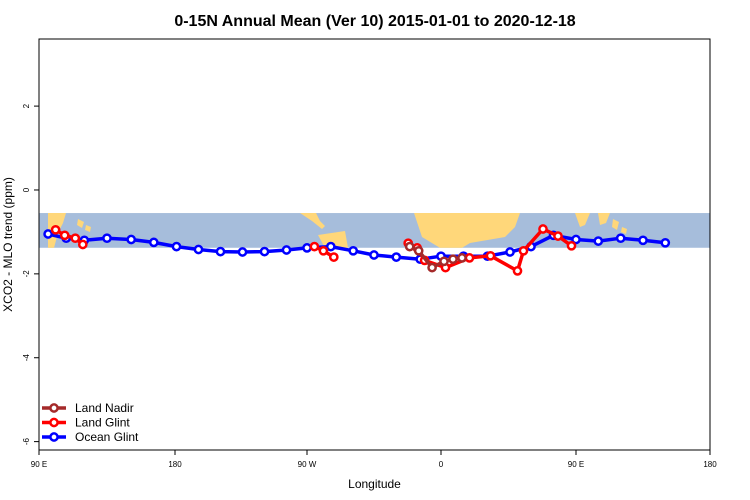 The width and height of the screenshot is (750, 500). I want to click on y-tick-label: 2, so click(26, 105).